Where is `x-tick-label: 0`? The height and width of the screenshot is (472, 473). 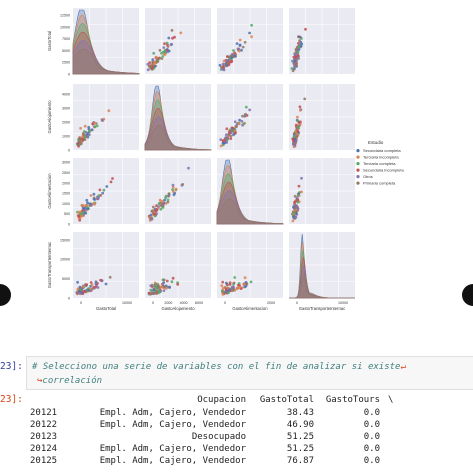
x-tick-label: 0 is located at coordinates (81, 303).